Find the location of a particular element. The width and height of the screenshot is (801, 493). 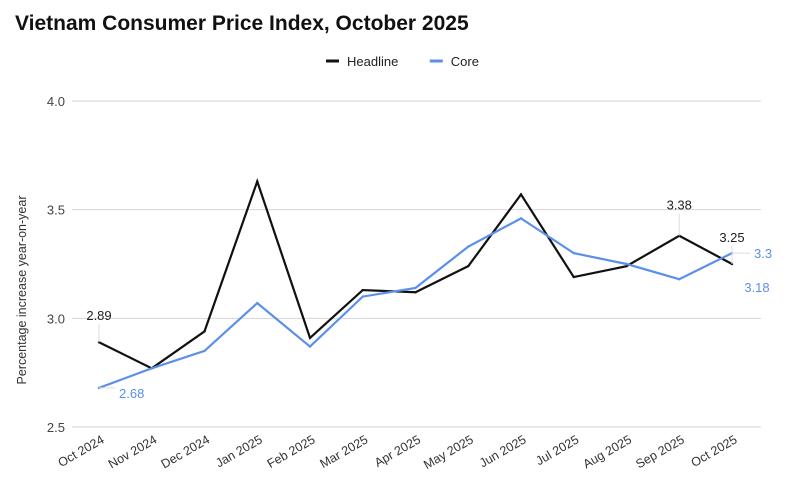

x-tick-label: Nov 2024 is located at coordinates (132, 451).